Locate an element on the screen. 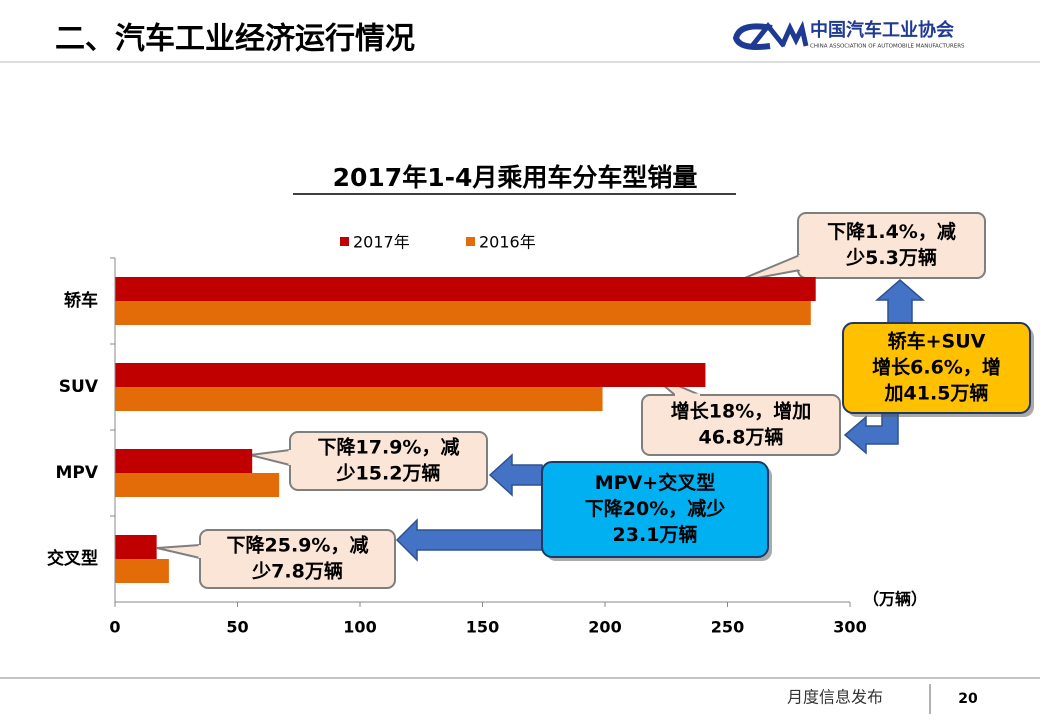  axis-unit: （万辆） is located at coordinates (895, 599).